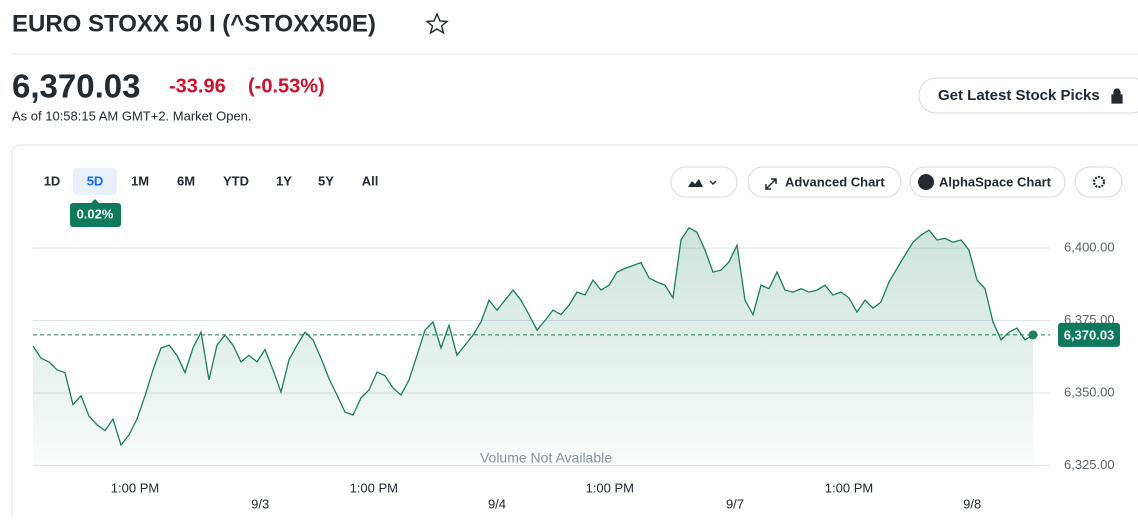  I want to click on current-dot, so click(1033, 335).